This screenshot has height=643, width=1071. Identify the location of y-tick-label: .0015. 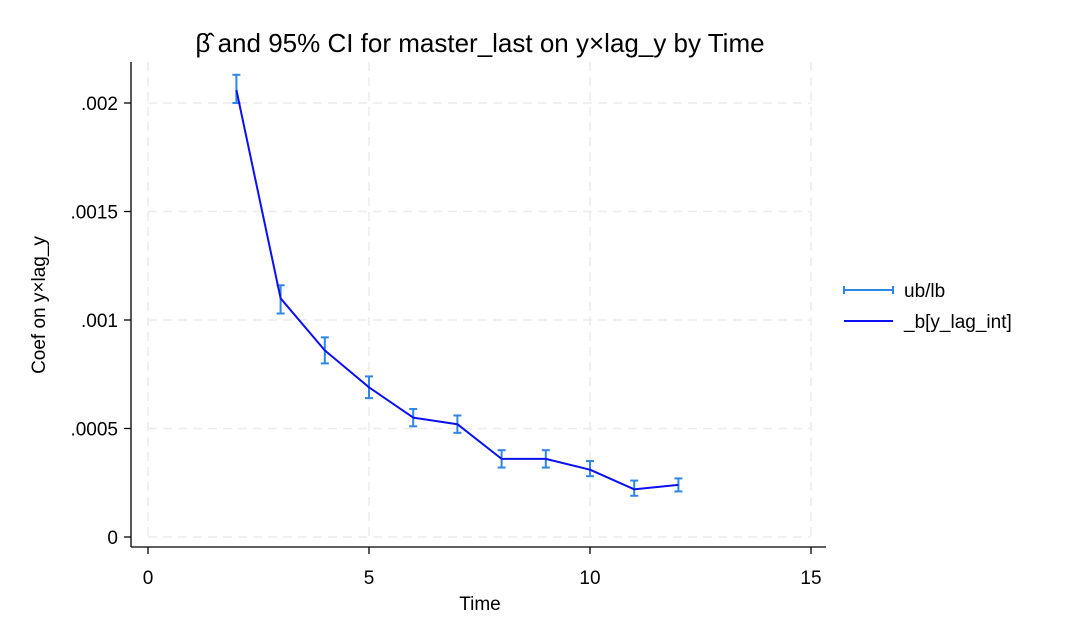
(94, 213).